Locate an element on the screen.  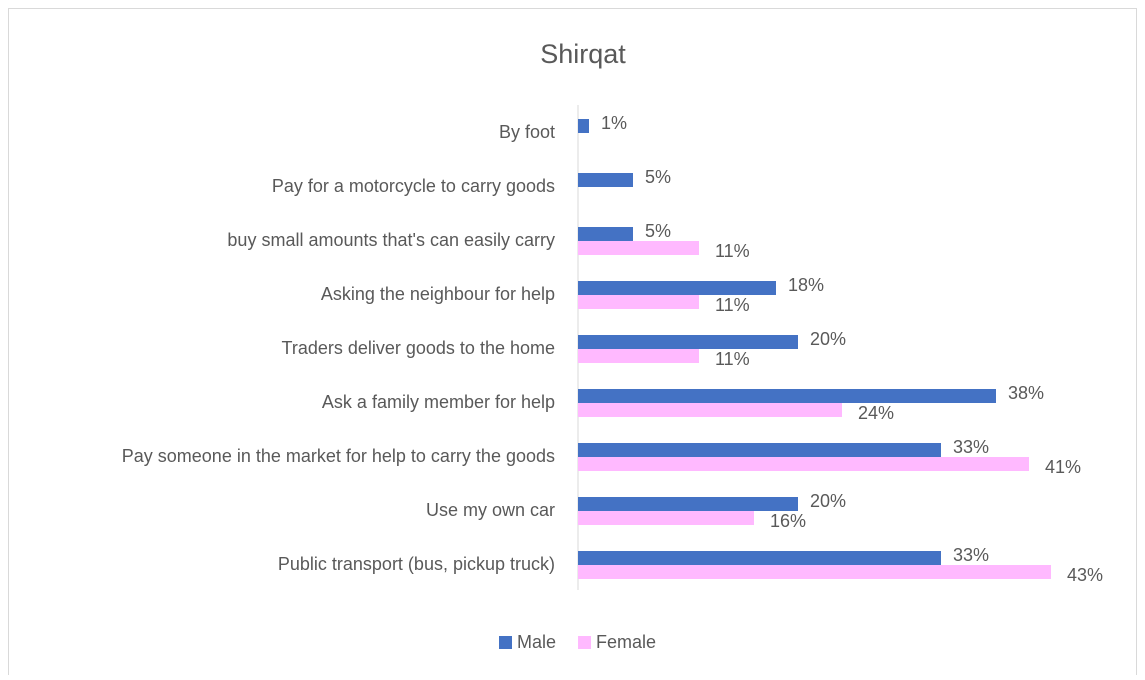
category-label: Traders deliver goods to the home is located at coordinates (418, 348).